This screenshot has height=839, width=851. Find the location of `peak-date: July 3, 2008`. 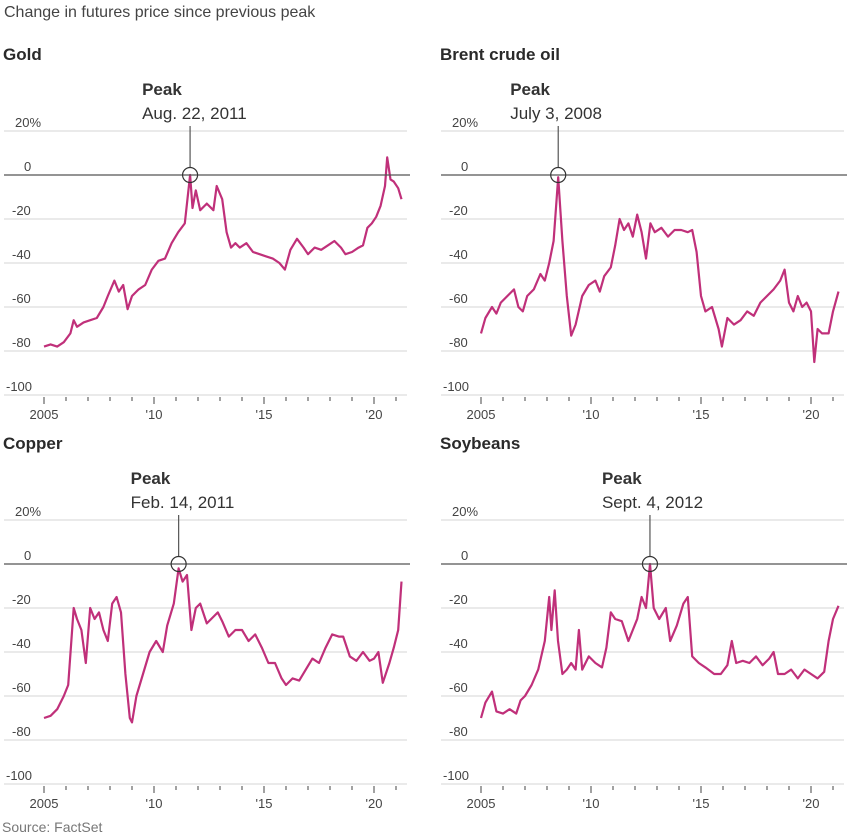

peak-date: July 3, 2008 is located at coordinates (556, 113).